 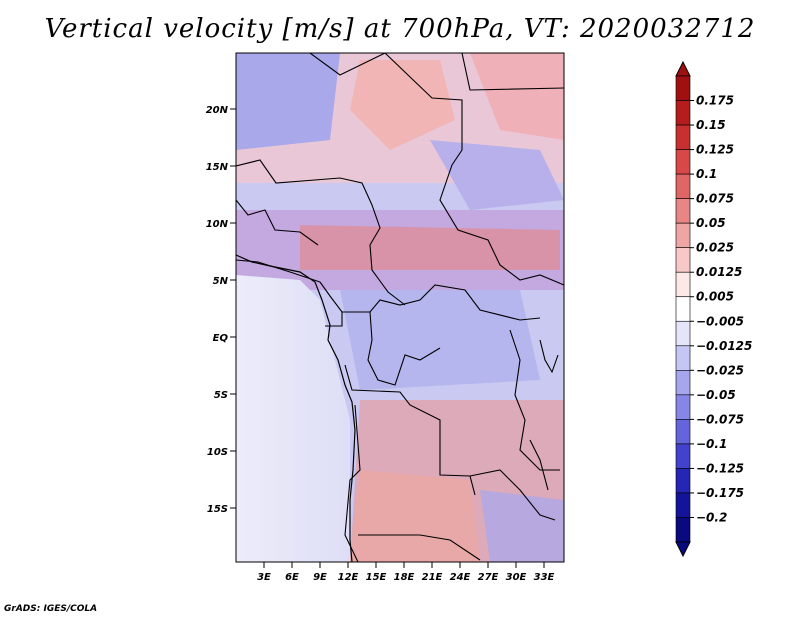 I want to click on colorbar-label: −0.025, so click(x=720, y=370).